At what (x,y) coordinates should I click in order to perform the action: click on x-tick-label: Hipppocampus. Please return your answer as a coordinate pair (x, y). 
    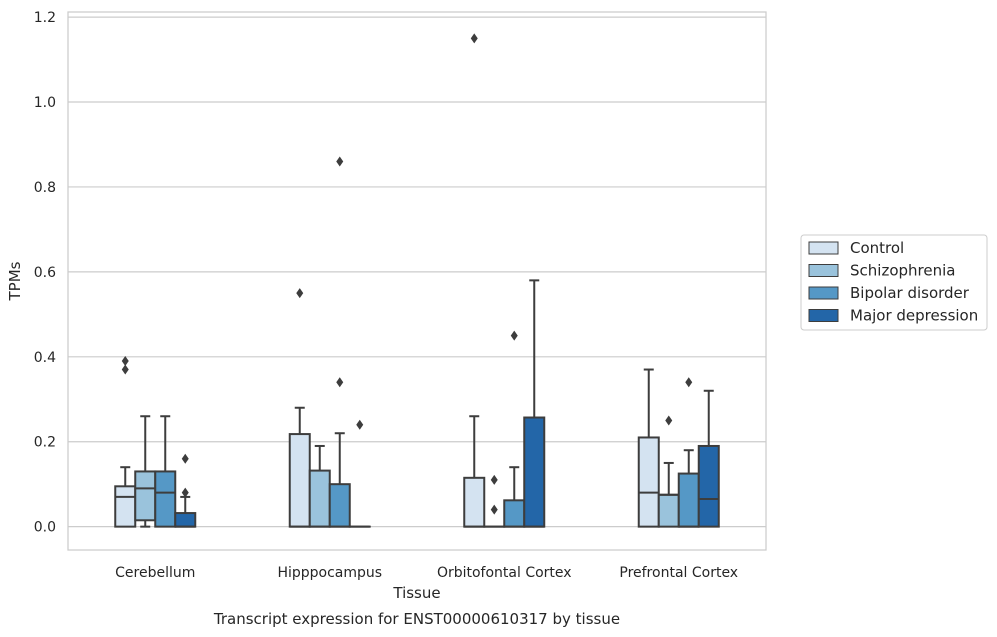
    Looking at the image, I should click on (329, 573).